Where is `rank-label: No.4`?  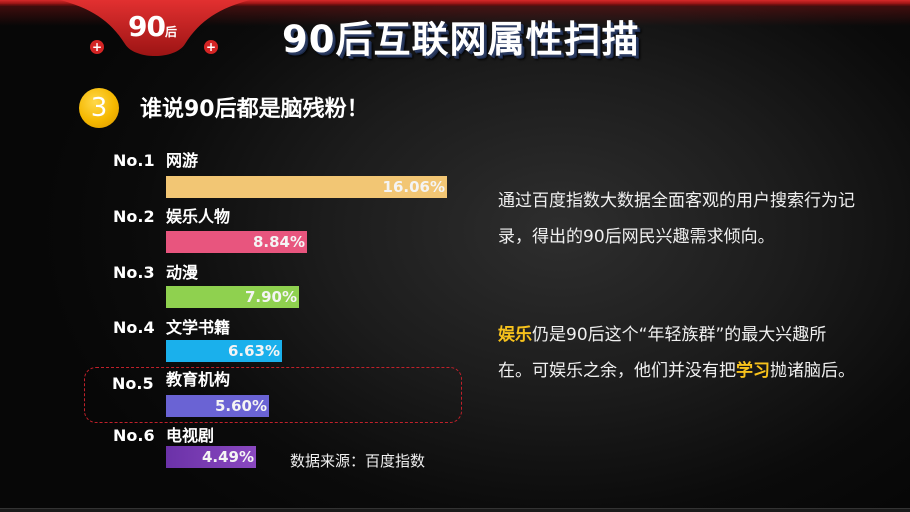 rank-label: No.4 is located at coordinates (134, 327).